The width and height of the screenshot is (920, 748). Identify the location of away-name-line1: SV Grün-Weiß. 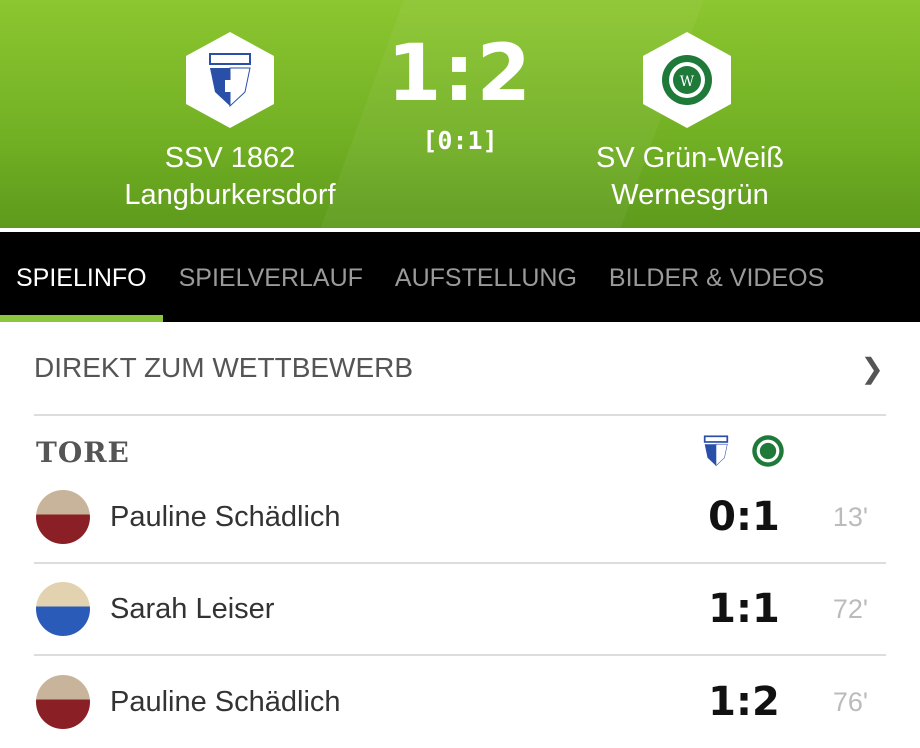
(689, 158).